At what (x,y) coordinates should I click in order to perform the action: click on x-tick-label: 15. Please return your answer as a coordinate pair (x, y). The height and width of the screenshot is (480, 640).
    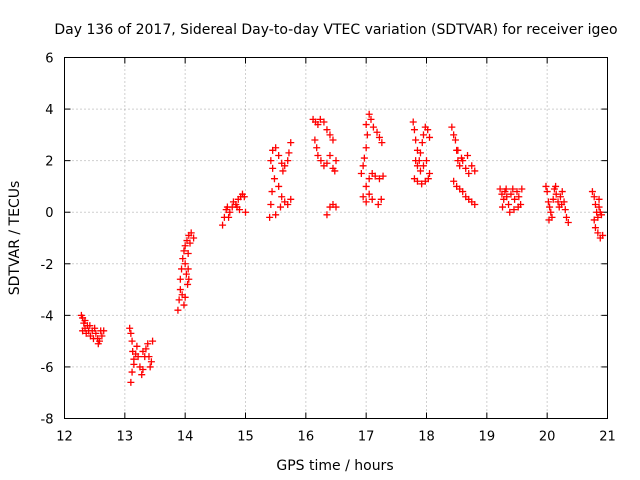
    Looking at the image, I should click on (245, 437).